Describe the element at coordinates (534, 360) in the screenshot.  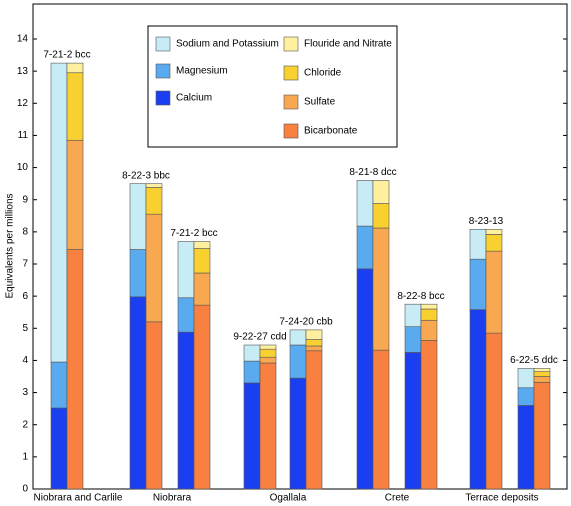
I see `well-label: 6-22-5 ddc` at that location.